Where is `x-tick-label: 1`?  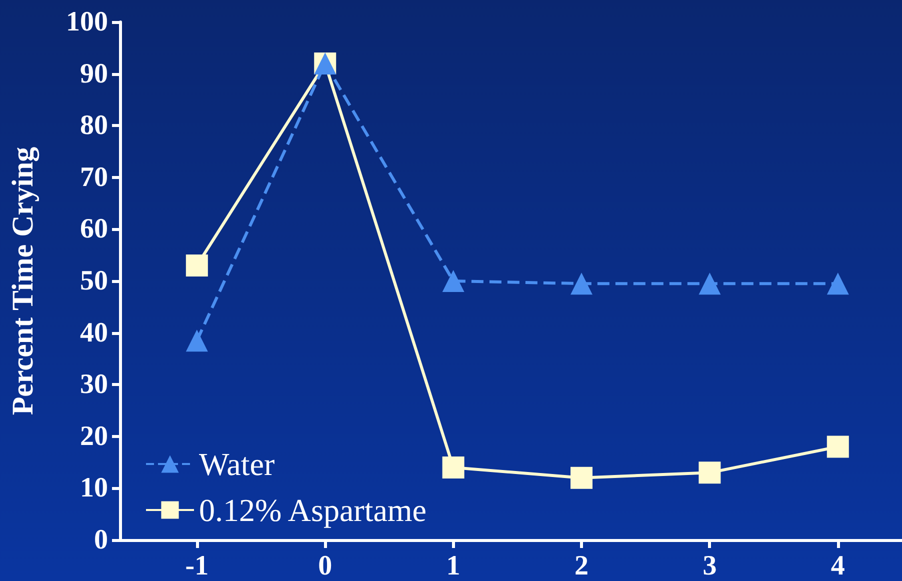 x-tick-label: 1 is located at coordinates (453, 565).